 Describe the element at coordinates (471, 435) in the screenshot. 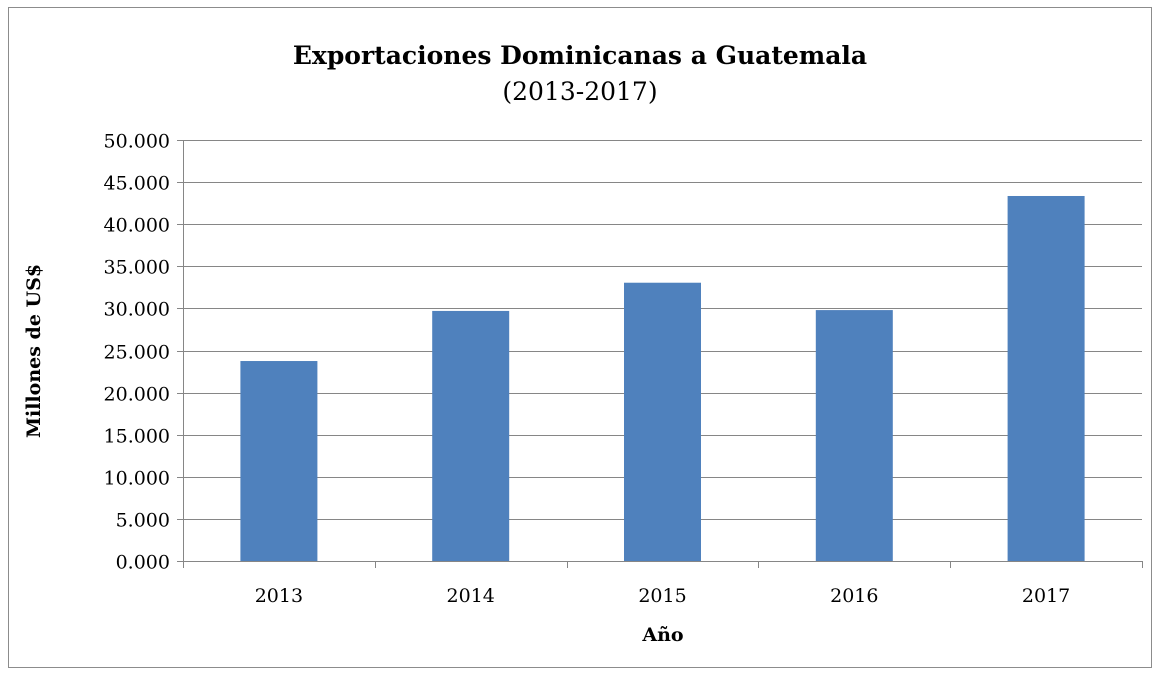

I see `bar-2014` at that location.